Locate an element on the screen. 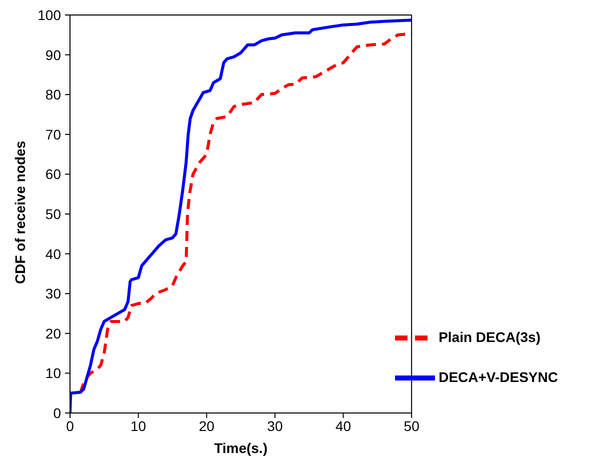 The image size is (598, 471). x-tick-label: 10 is located at coordinates (138, 426).